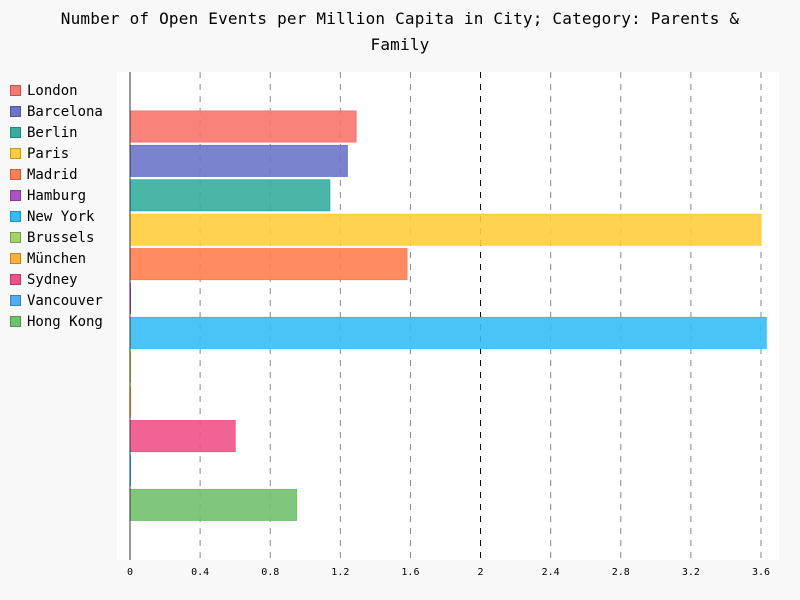 The height and width of the screenshot is (600, 800). What do you see at coordinates (243, 126) in the screenshot?
I see `bar-london` at bounding box center [243, 126].